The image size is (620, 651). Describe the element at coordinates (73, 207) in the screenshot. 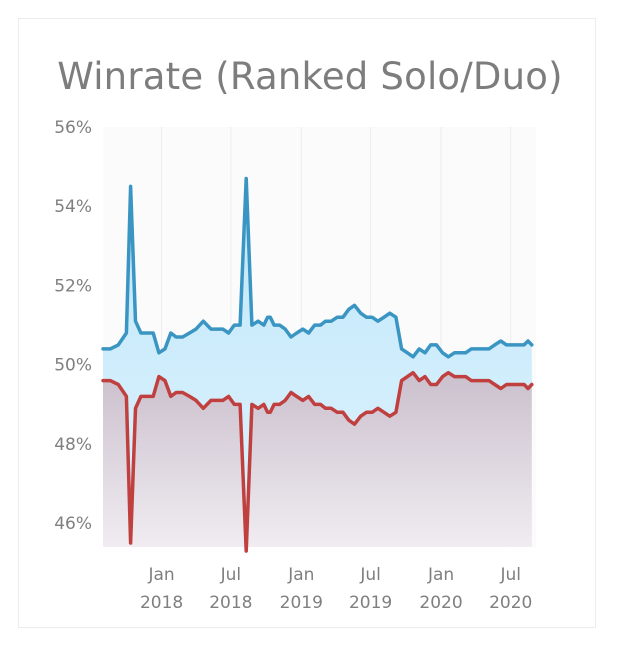

I see `y-tick-label: 54%` at that location.